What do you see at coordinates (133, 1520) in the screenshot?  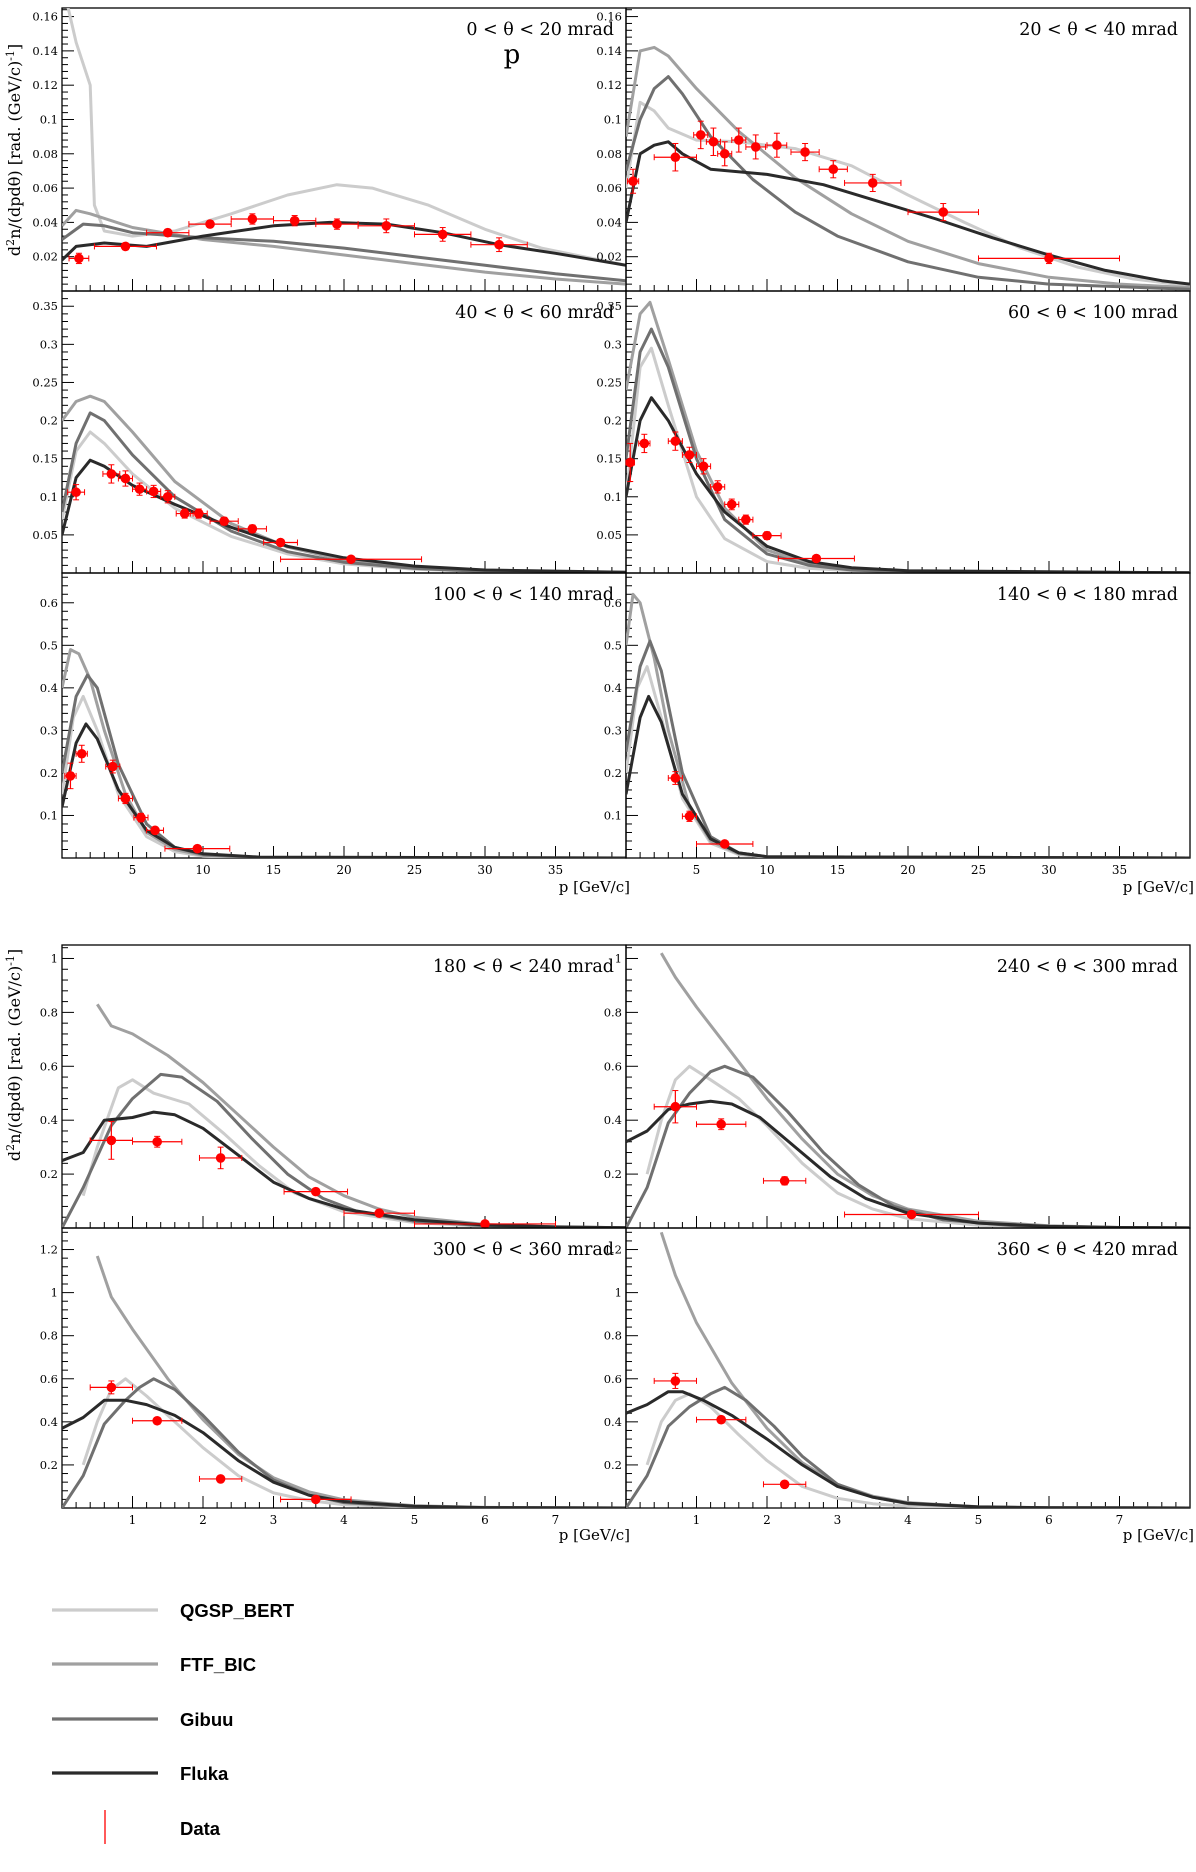 I see `x-tick-label: 1` at bounding box center [133, 1520].